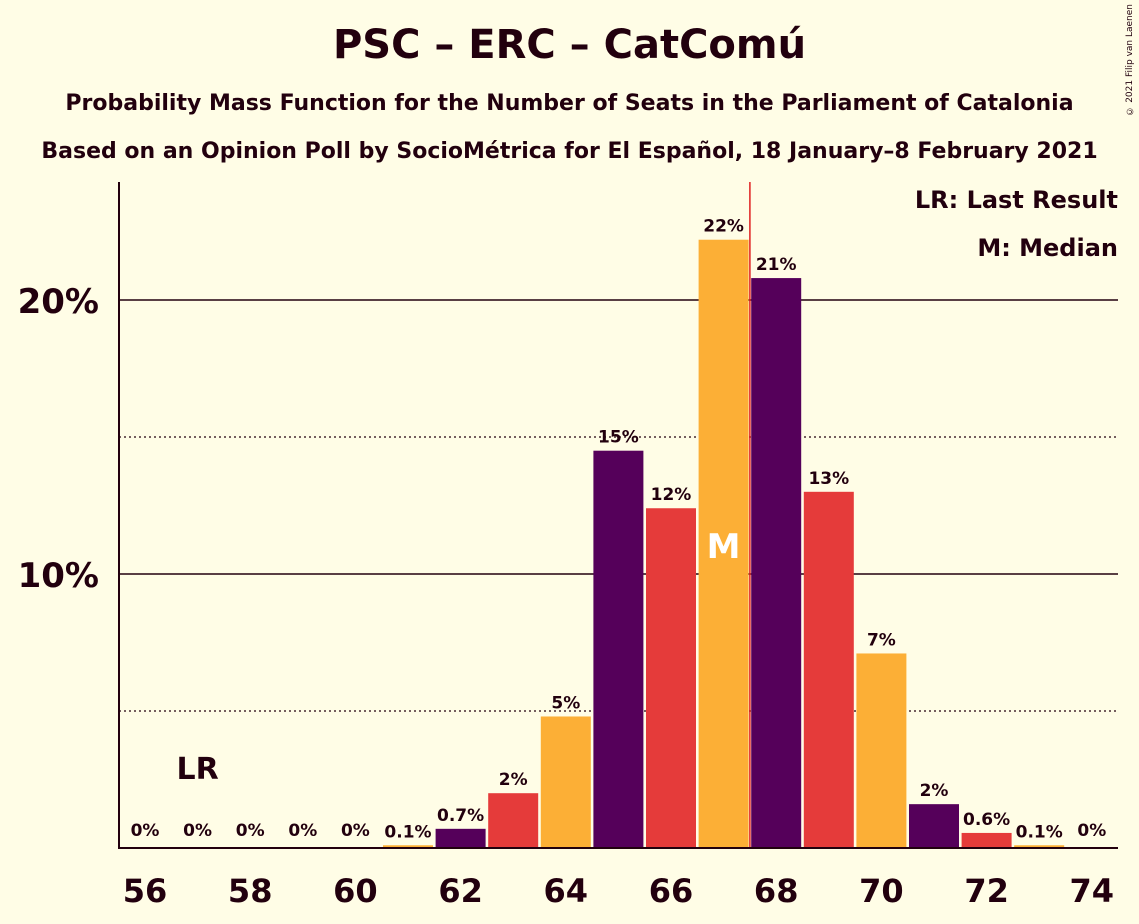  I want to click on legend-last-result: LR: Last Result, so click(1016, 200).